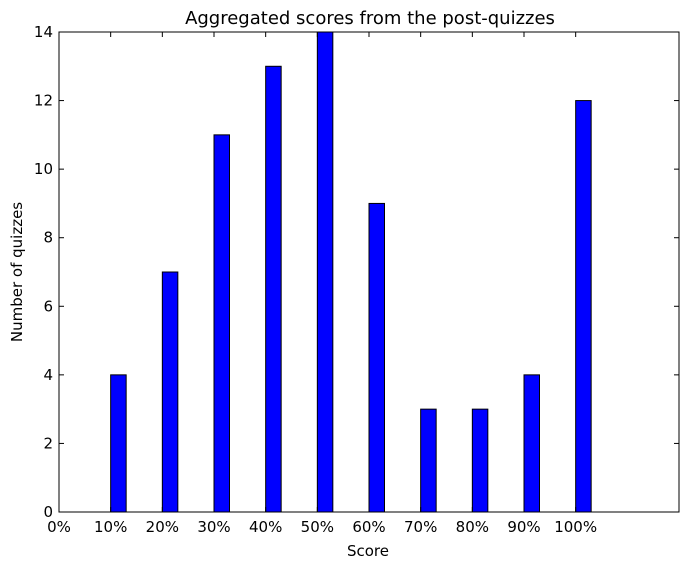  I want to click on bar-80pct, so click(480, 460).